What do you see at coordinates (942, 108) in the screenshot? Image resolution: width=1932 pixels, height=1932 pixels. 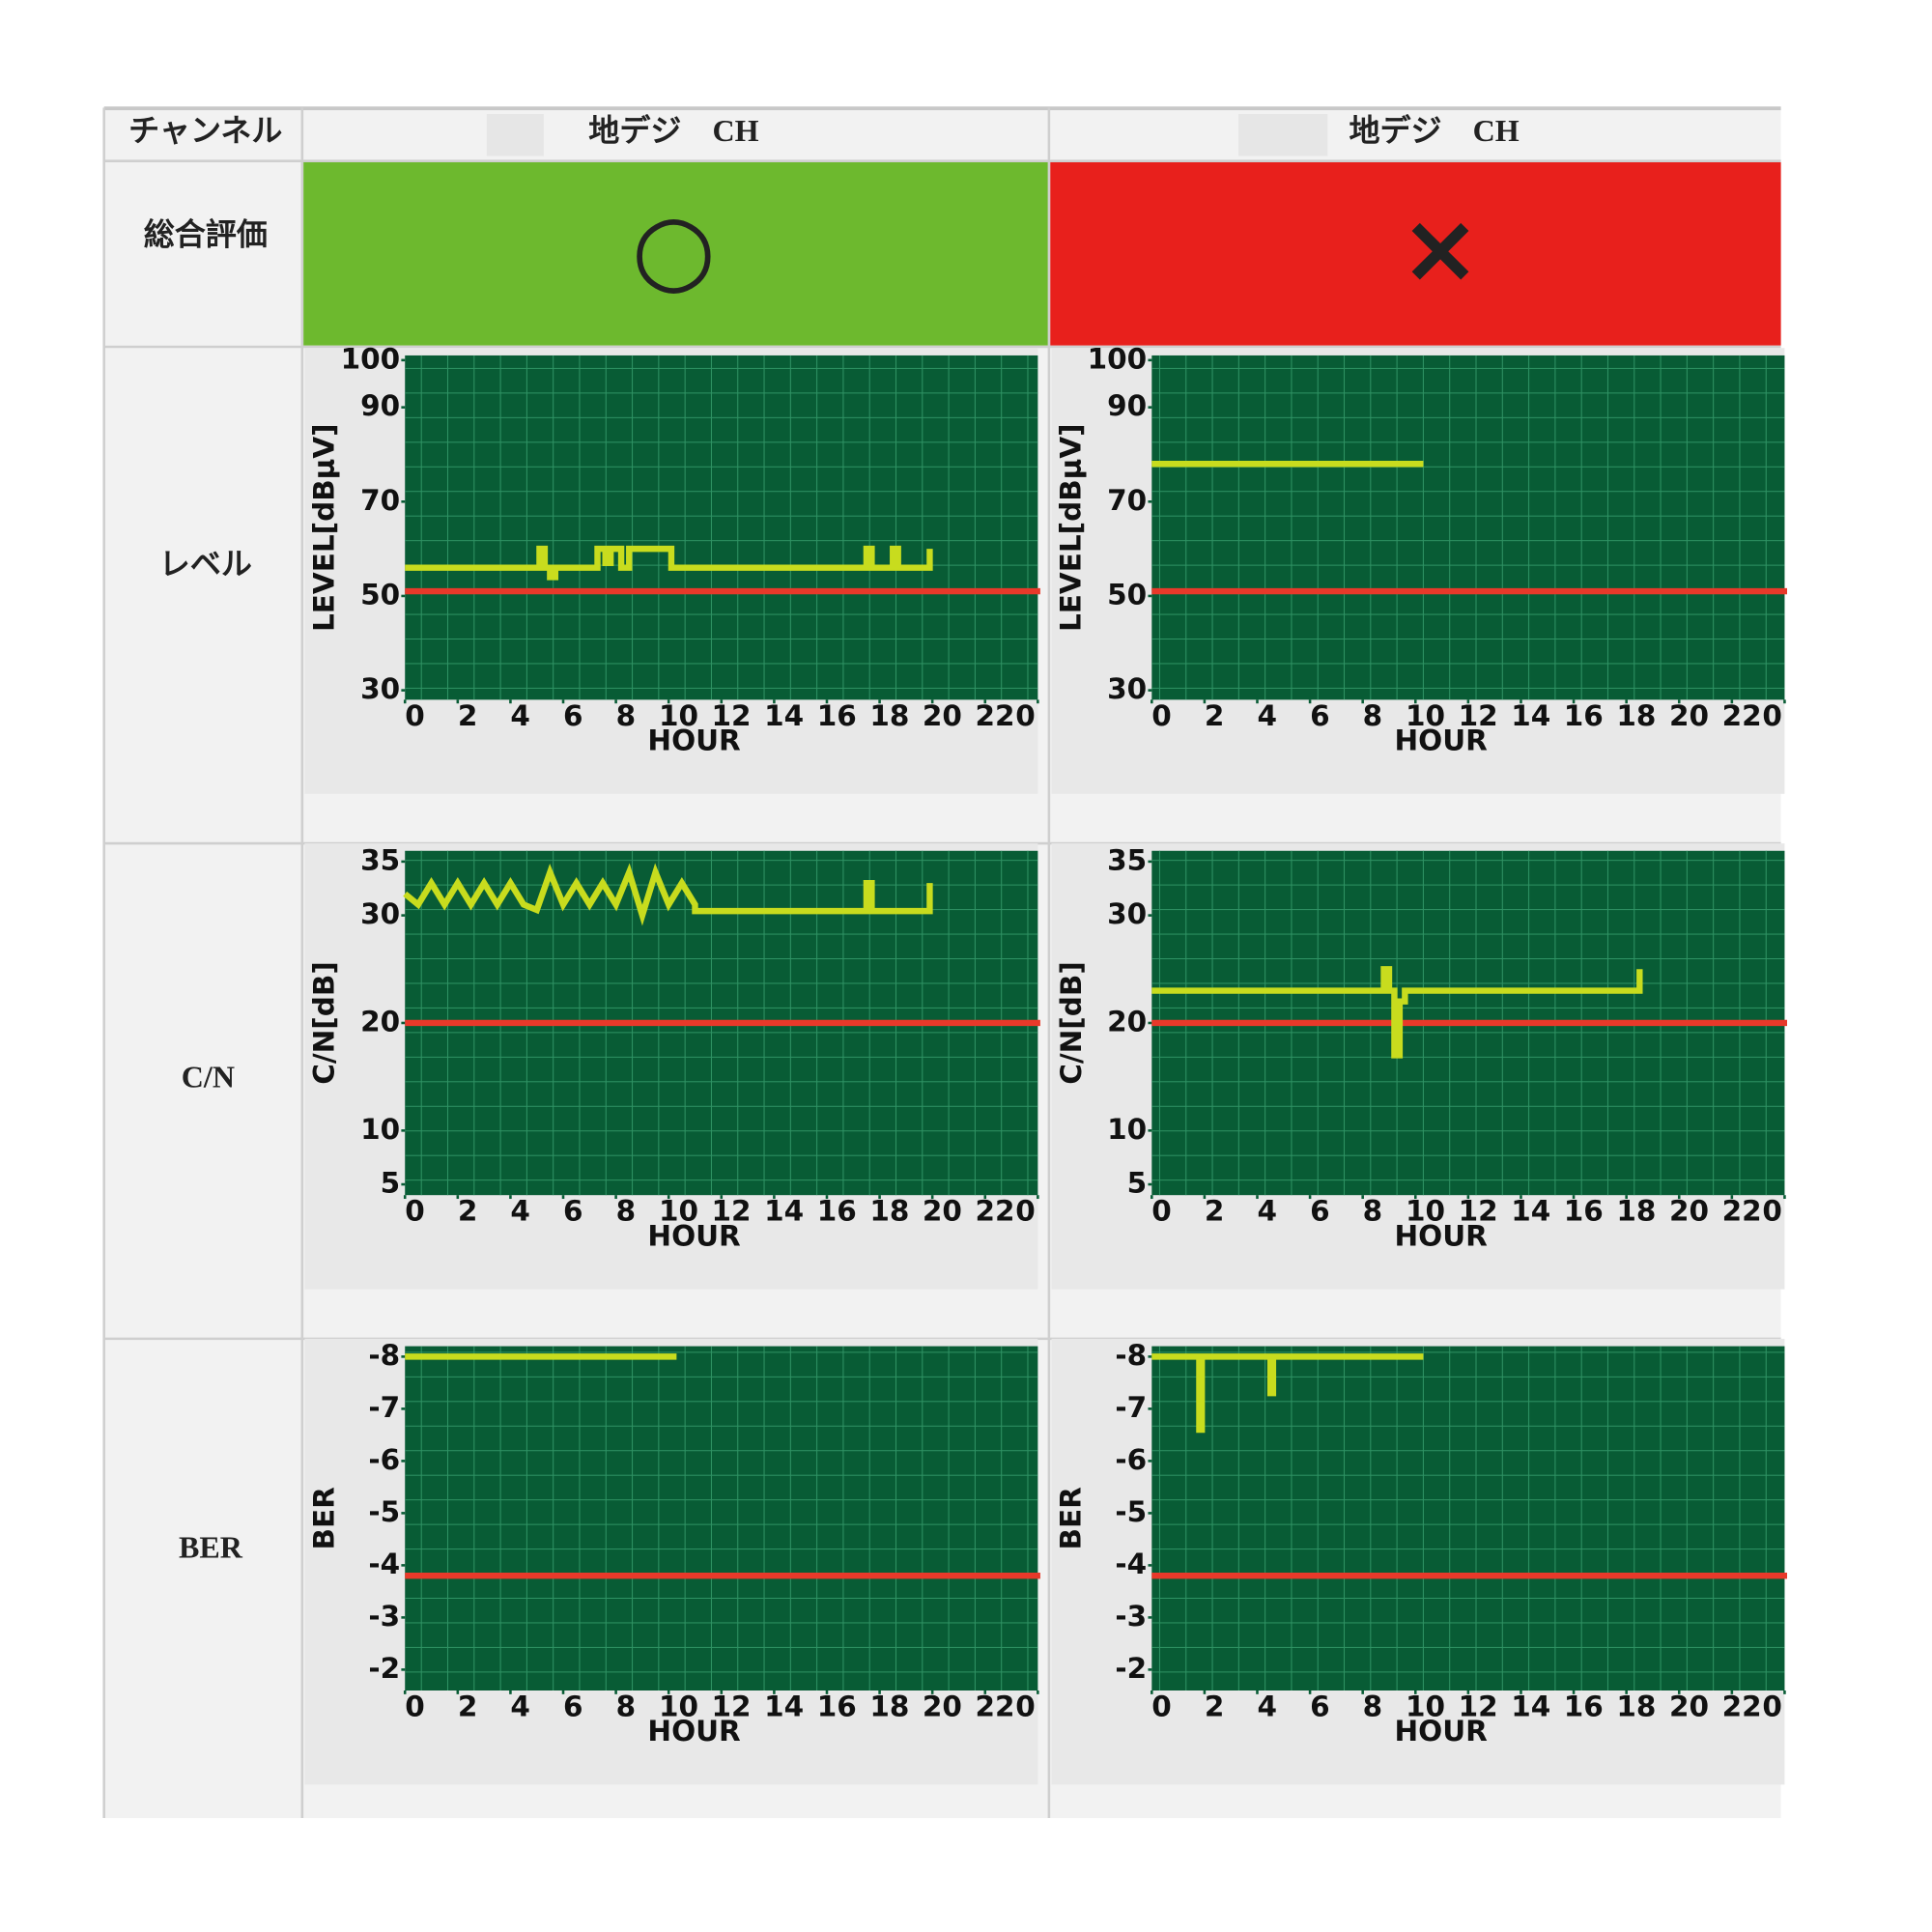 I see `table-top-border` at bounding box center [942, 108].